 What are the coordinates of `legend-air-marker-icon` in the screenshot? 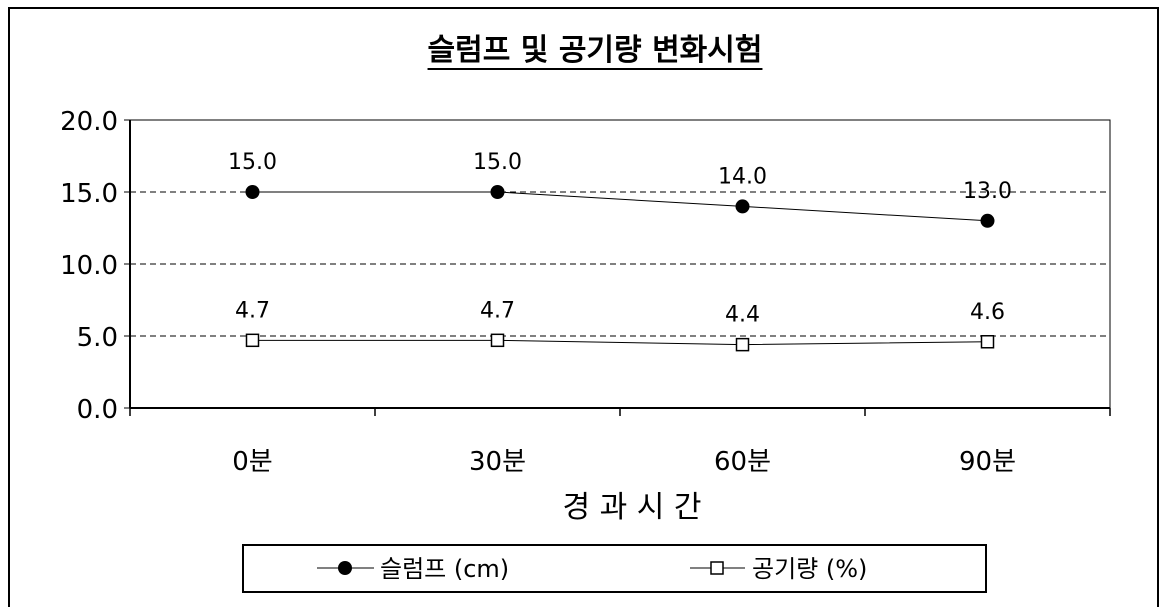 It's located at (717, 568).